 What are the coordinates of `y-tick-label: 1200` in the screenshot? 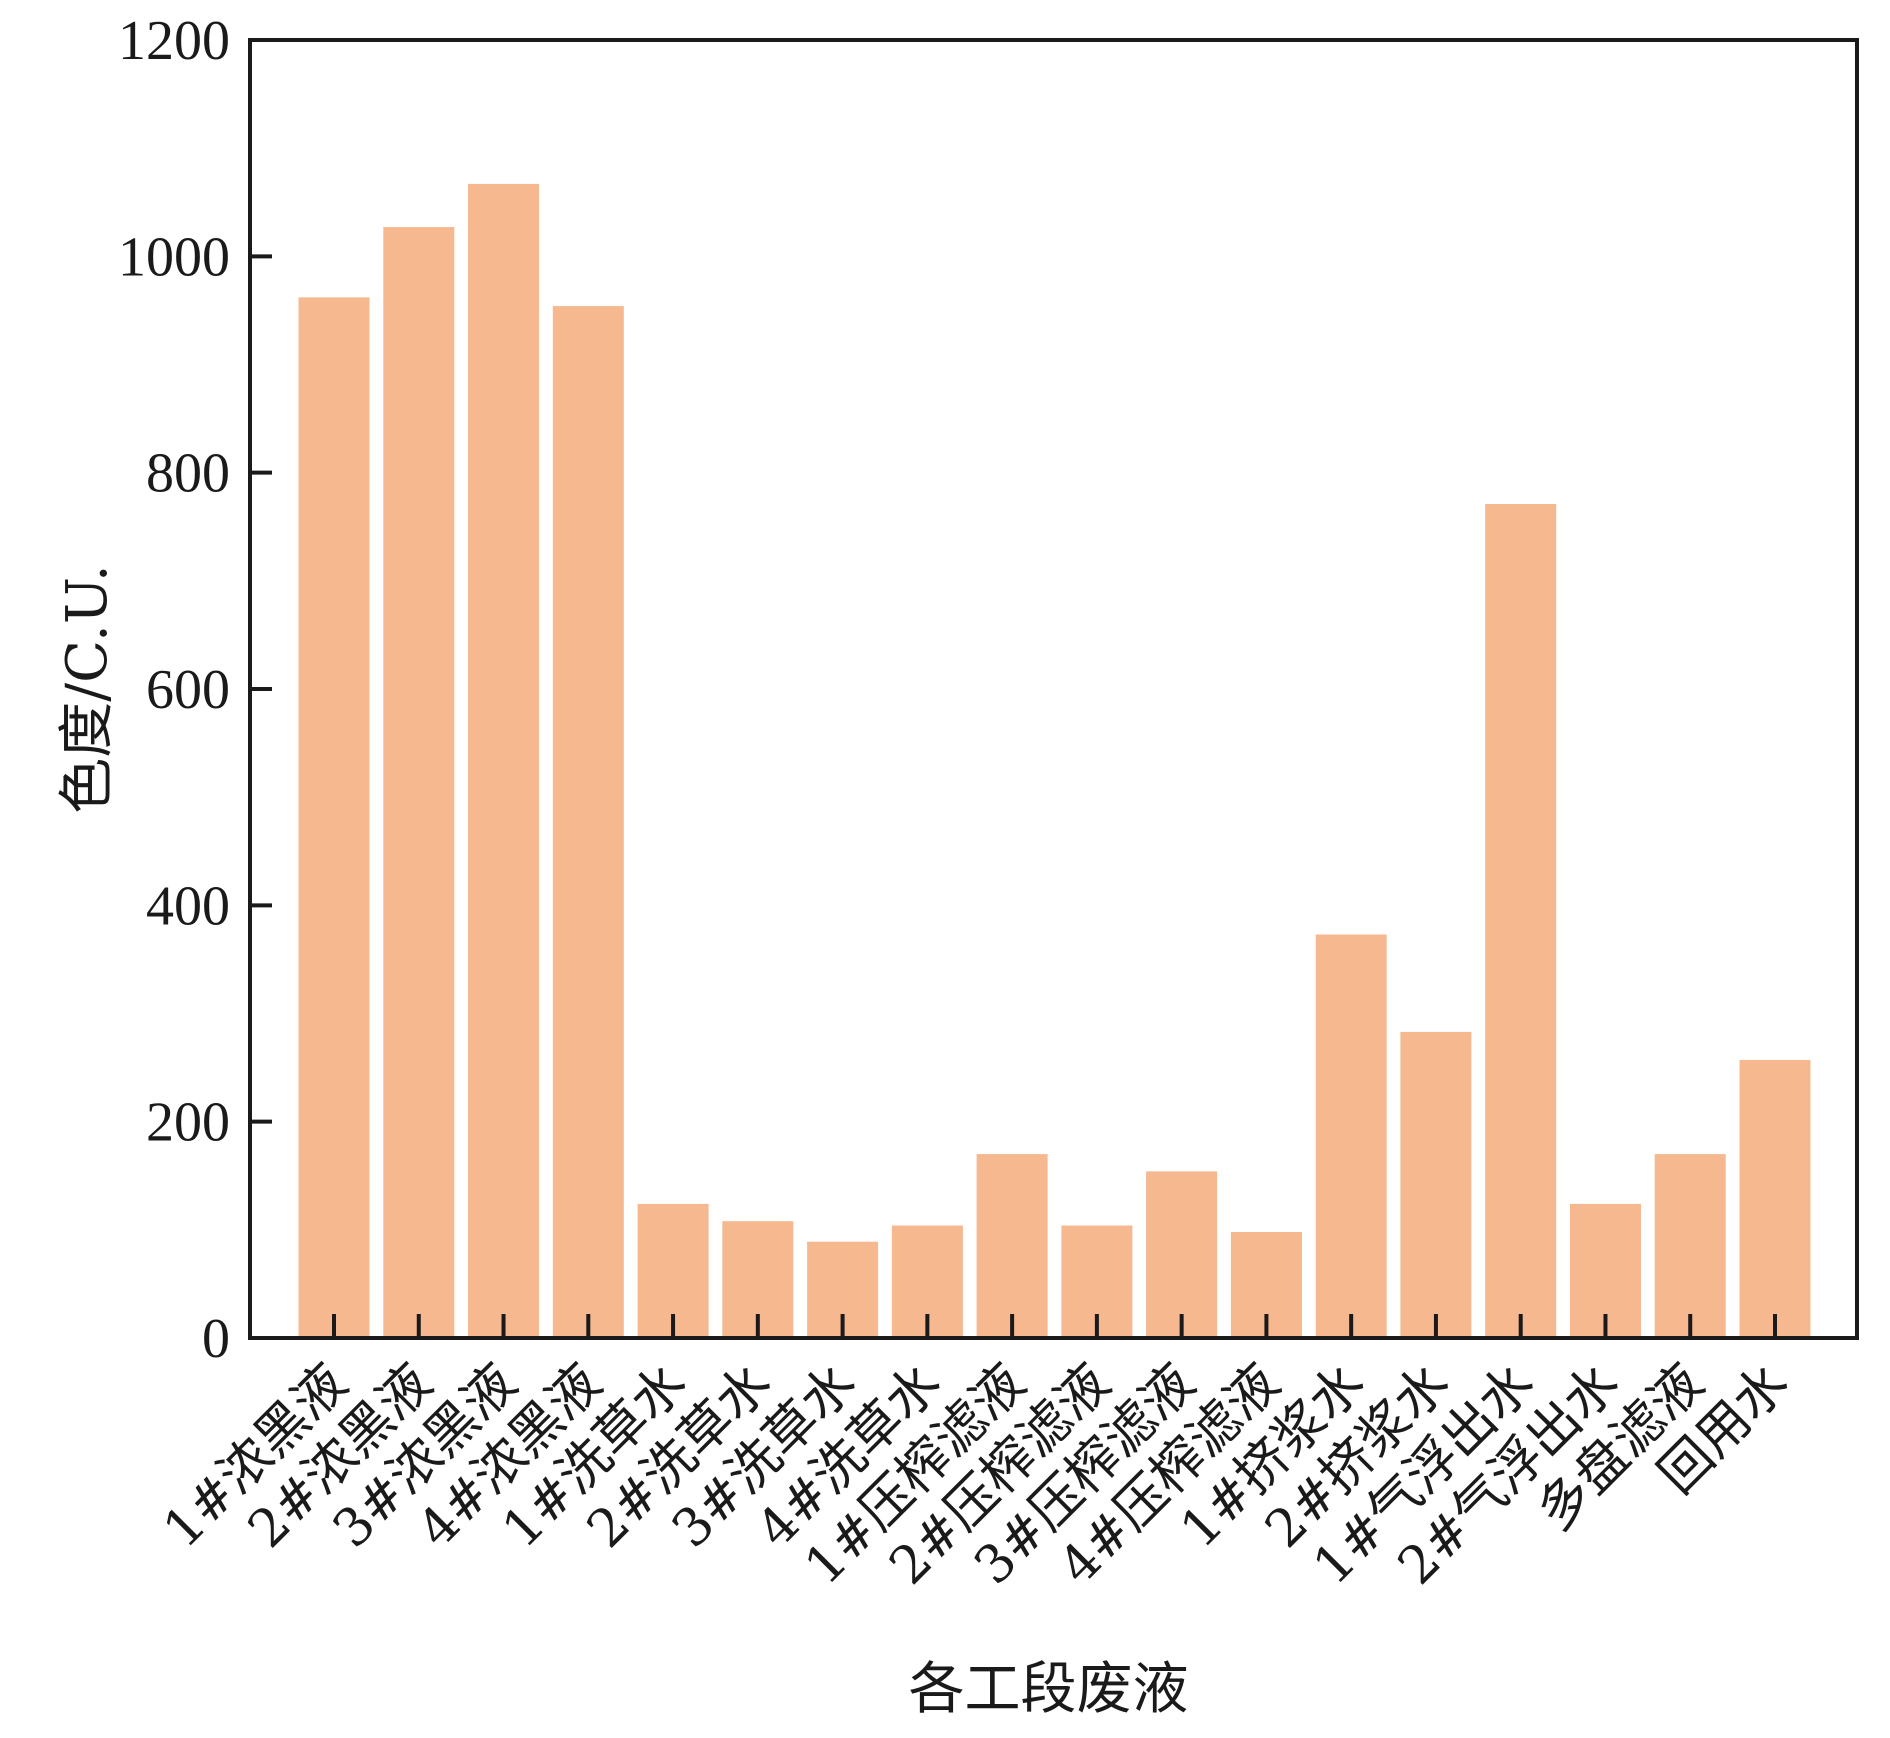 It's located at (174, 41).